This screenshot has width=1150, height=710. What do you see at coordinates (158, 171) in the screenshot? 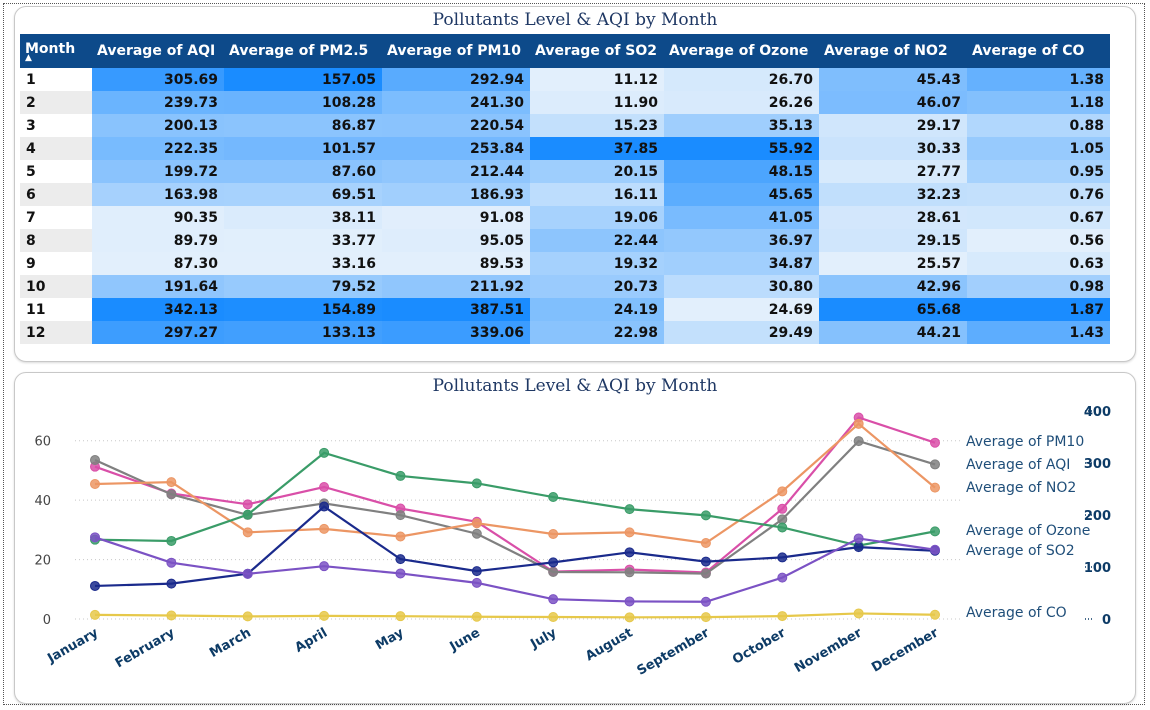
I see `value-cell: 199.72` at bounding box center [158, 171].